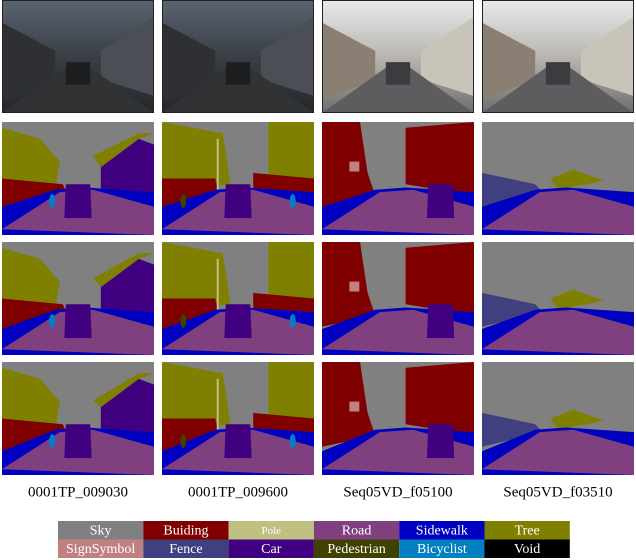 The width and height of the screenshot is (636, 560). Describe the element at coordinates (238, 492) in the screenshot. I see `column-label: 0001TP_009600` at that location.